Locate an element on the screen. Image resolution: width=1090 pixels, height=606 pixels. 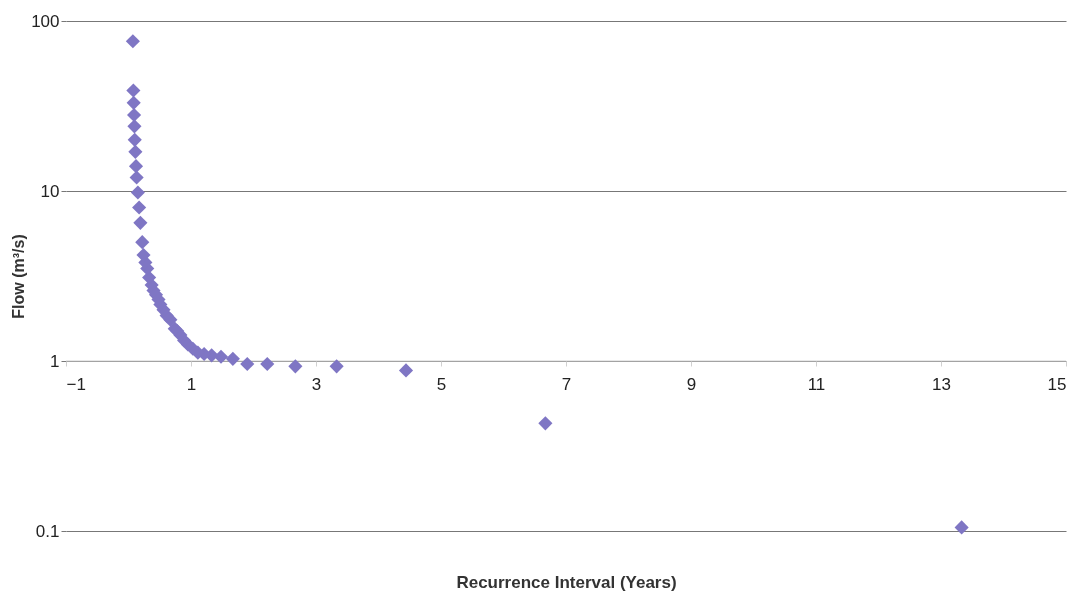
y-tick-label: 100 is located at coordinates (45, 21).